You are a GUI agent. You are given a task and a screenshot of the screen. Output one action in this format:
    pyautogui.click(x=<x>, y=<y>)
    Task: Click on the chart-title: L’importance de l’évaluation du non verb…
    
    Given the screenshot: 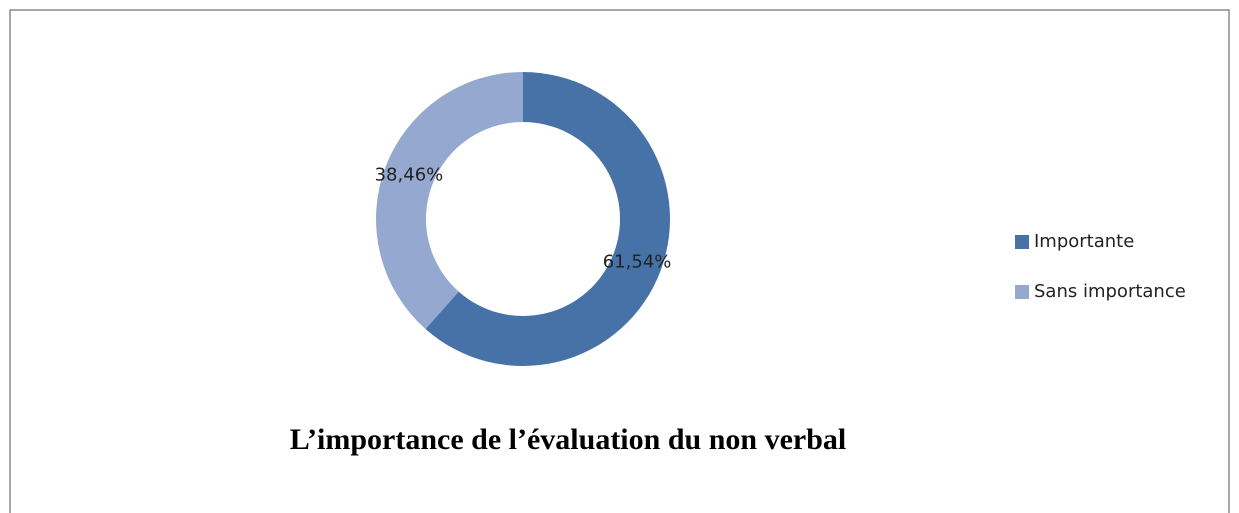 What is the action you would take?
    pyautogui.click(x=568, y=439)
    